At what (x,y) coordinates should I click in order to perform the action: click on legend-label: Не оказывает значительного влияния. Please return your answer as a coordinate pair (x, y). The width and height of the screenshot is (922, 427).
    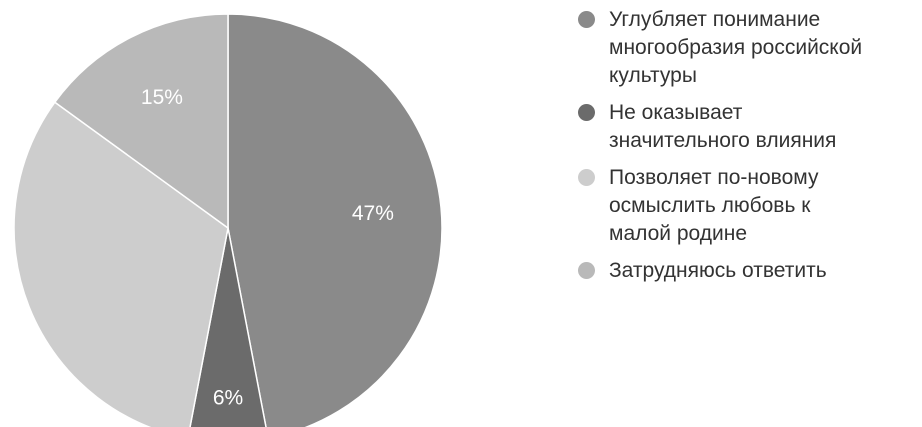
    Looking at the image, I should click on (723, 126).